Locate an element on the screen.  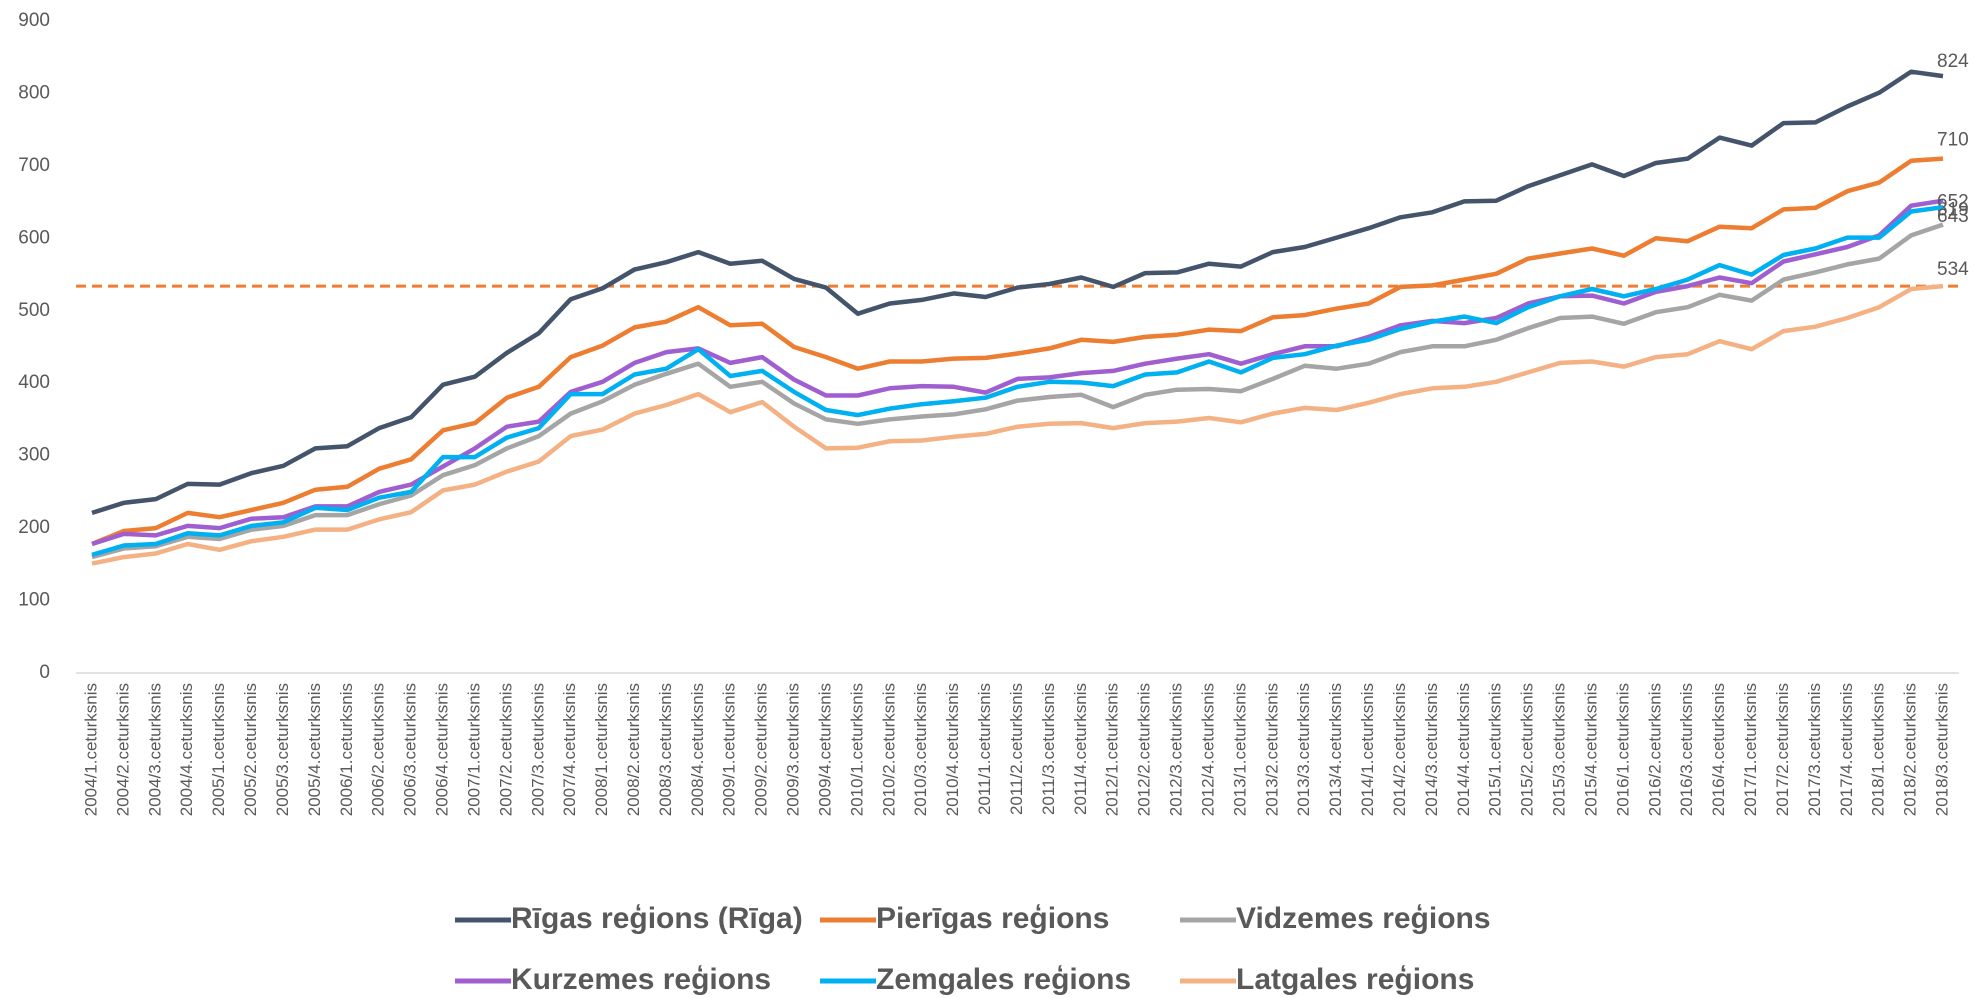
x-tick-label: 2017/4.ceturksnis is located at coordinates (1846, 749).